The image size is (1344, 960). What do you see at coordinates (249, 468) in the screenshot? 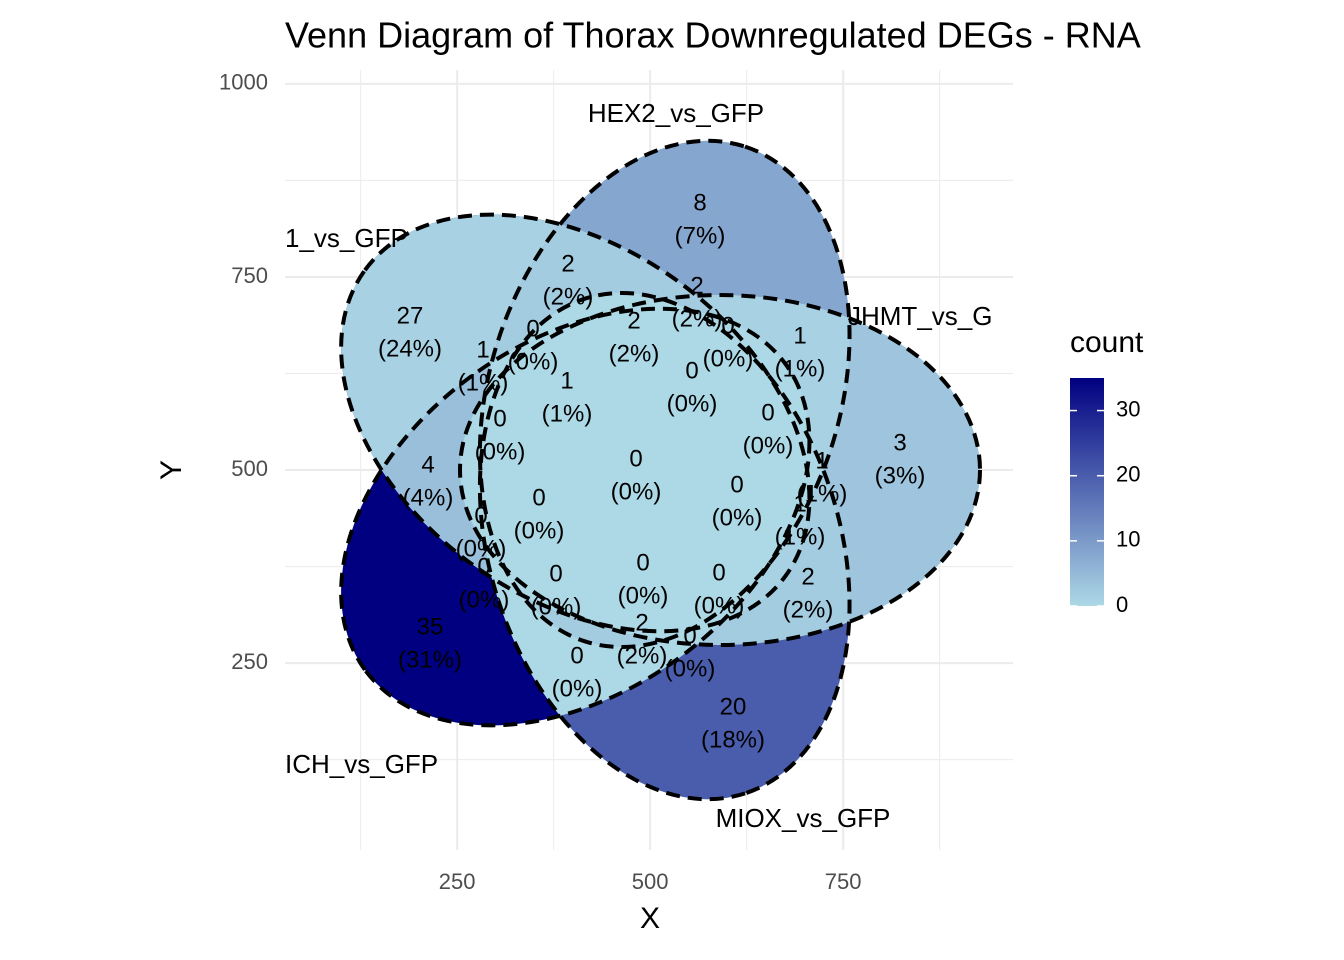
I see `y-tick-label: 500` at bounding box center [249, 468].